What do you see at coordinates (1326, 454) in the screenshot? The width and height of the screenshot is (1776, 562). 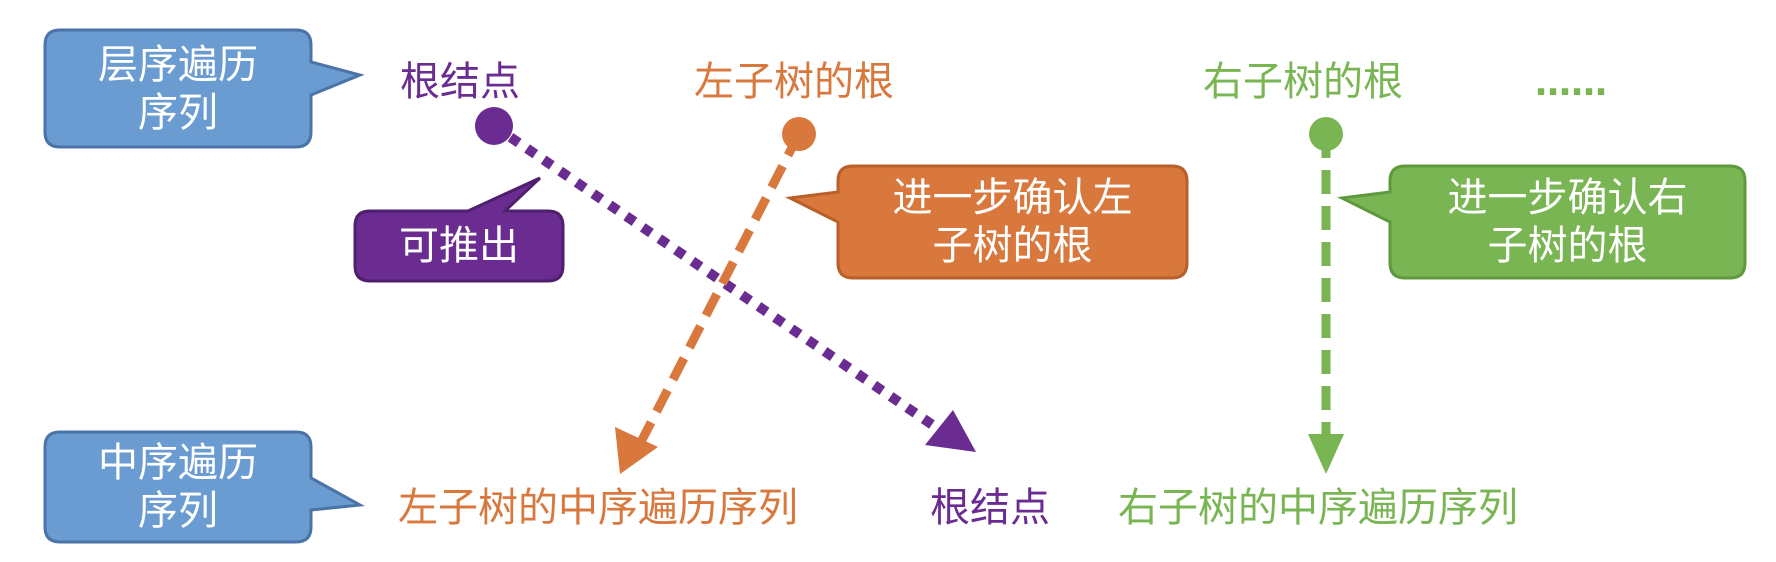 I see `right-root-arrowhead` at bounding box center [1326, 454].